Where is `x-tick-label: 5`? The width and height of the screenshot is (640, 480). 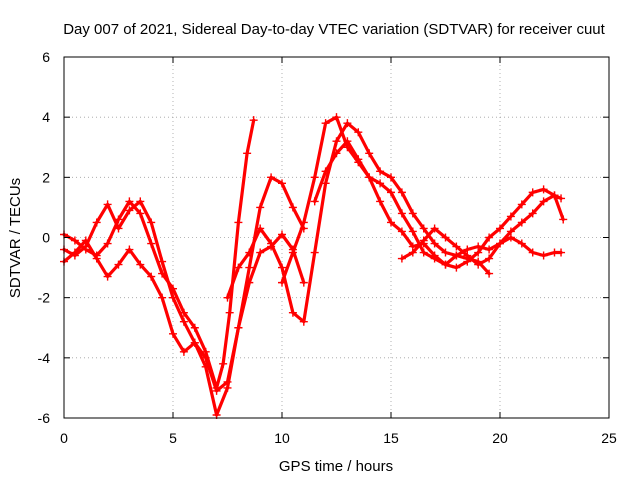 x-tick-label: 5 is located at coordinates (173, 438).